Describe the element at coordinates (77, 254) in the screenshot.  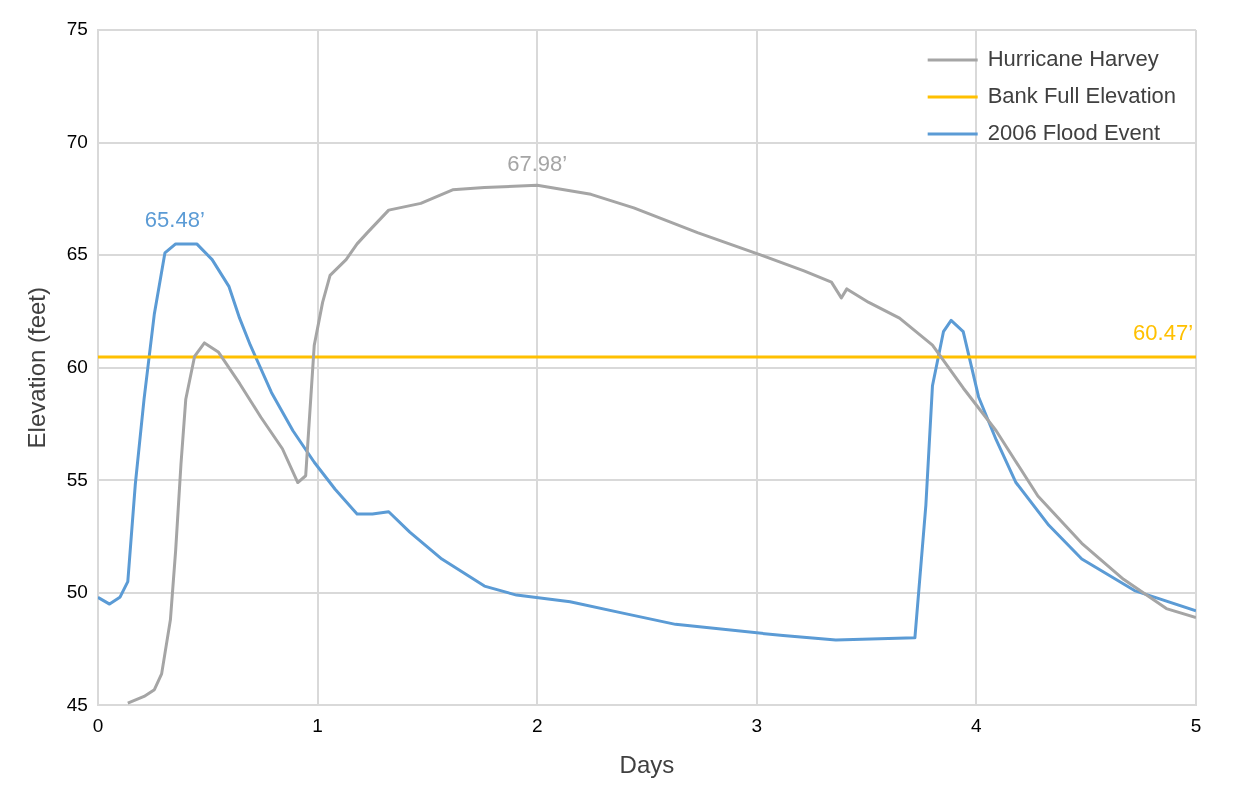
I see `y-tick-label: 65` at that location.